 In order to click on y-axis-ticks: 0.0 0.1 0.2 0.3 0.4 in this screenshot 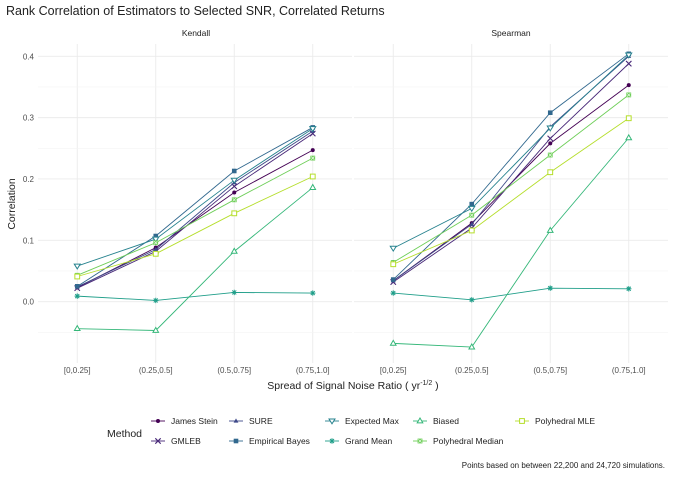, I will do `click(29, 179)`.